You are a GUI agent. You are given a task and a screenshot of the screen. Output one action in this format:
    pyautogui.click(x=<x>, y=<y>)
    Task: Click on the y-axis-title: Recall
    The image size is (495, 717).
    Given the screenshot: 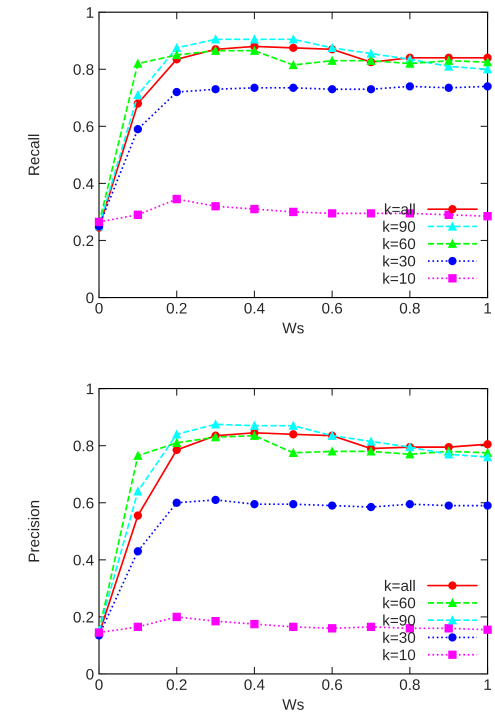 What is the action you would take?
    pyautogui.click(x=34, y=154)
    